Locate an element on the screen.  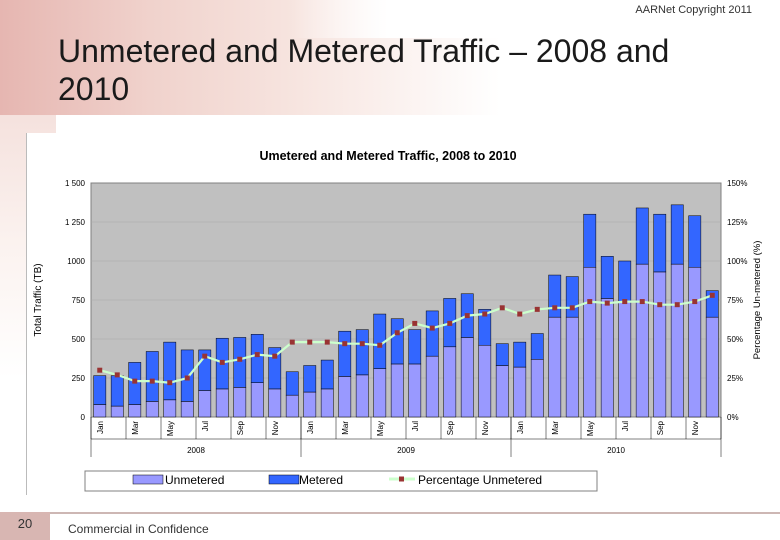
legend-label-metered: Metered is located at coordinates (321, 480).